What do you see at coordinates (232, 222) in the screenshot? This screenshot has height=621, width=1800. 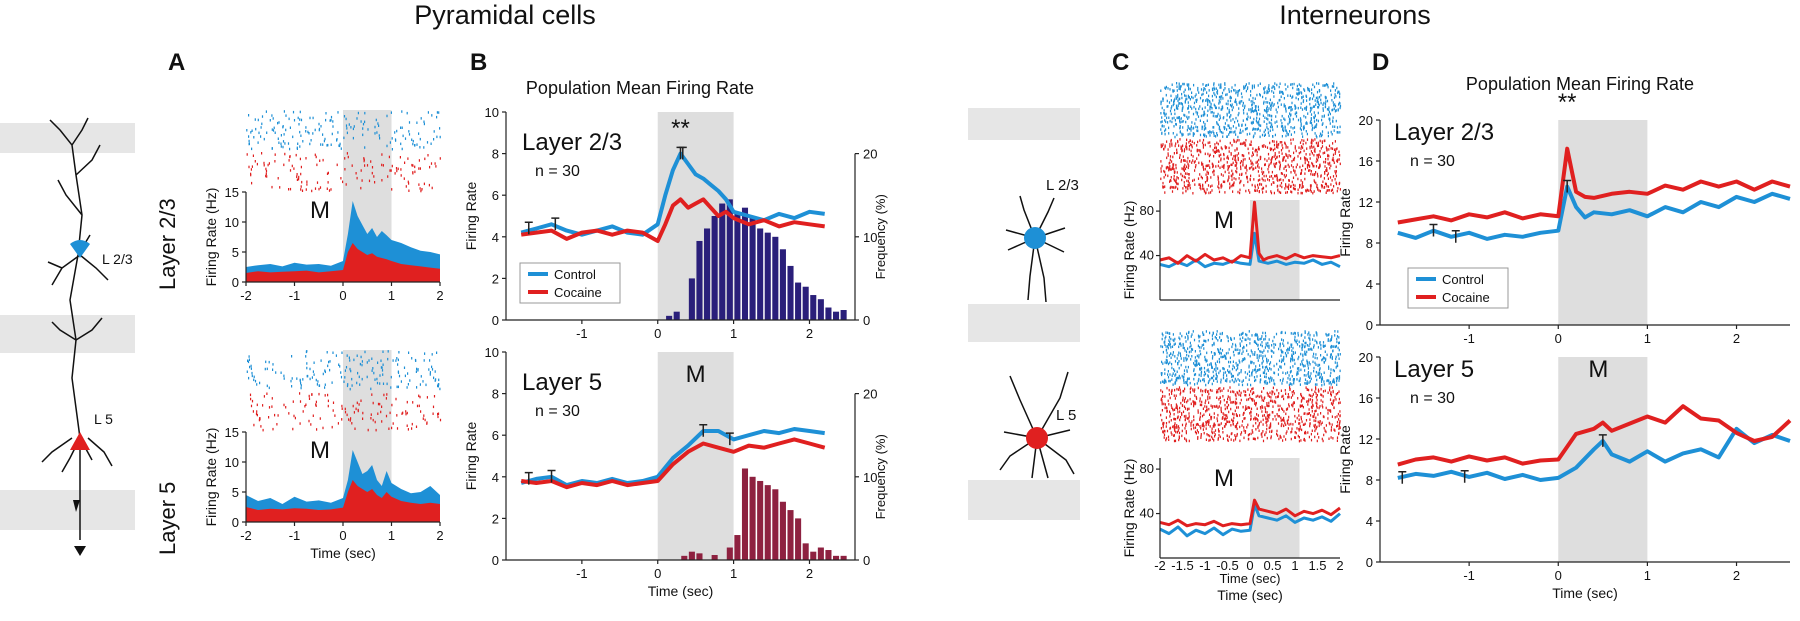 I see `y-tick-label: 10` at bounding box center [232, 222].